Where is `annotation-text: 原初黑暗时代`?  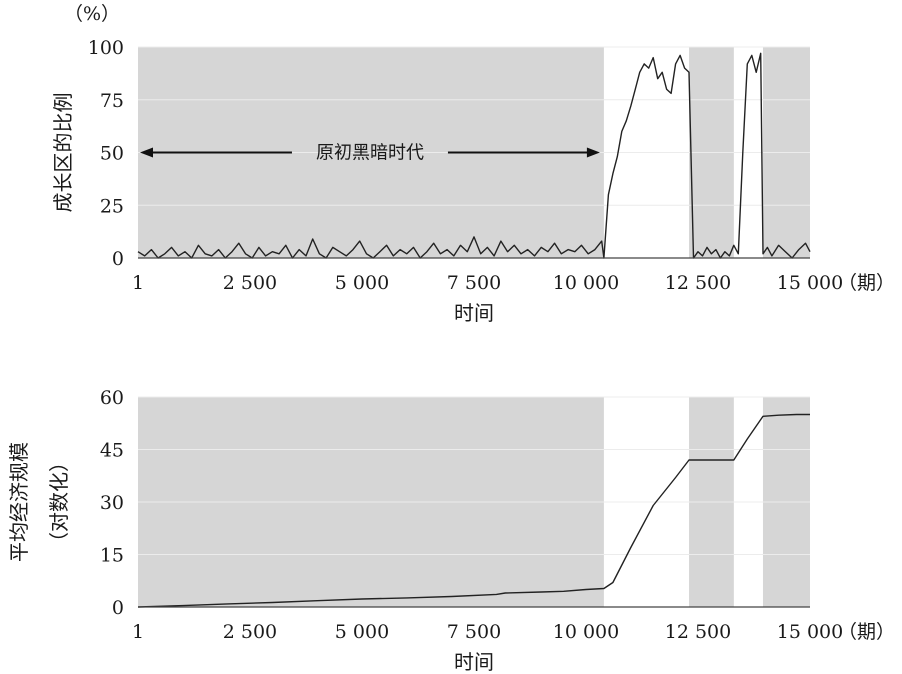
annotation-text: 原初黑暗时代 is located at coordinates (370, 153).